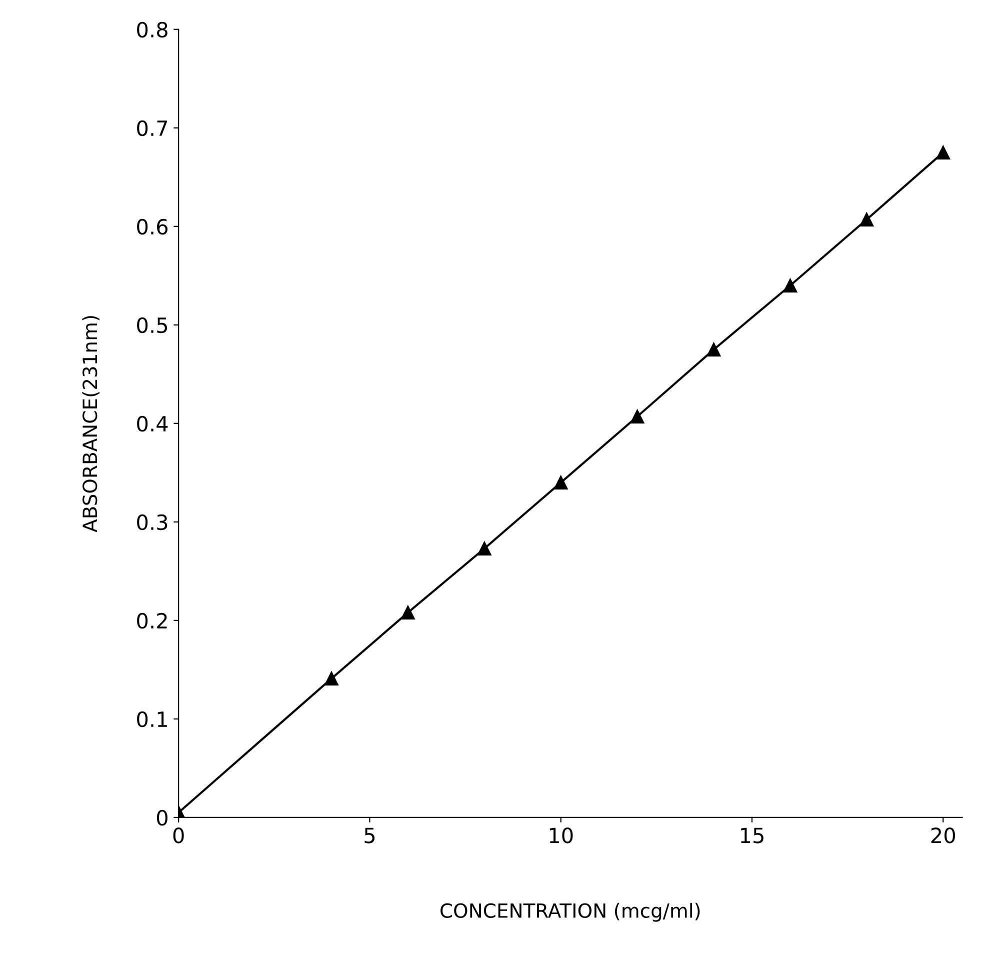  What do you see at coordinates (752, 836) in the screenshot?
I see `x-tick-label: 15` at bounding box center [752, 836].